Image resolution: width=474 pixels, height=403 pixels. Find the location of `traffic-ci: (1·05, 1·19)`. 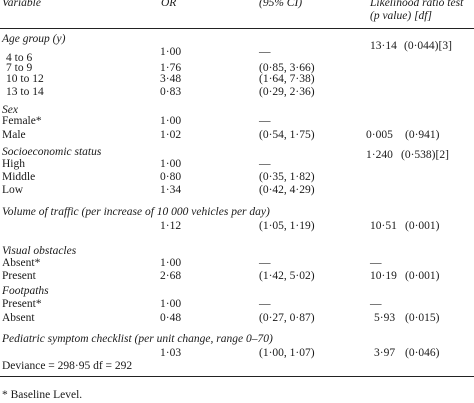

traffic-ci: (1·05, 1·19) is located at coordinates (287, 226).